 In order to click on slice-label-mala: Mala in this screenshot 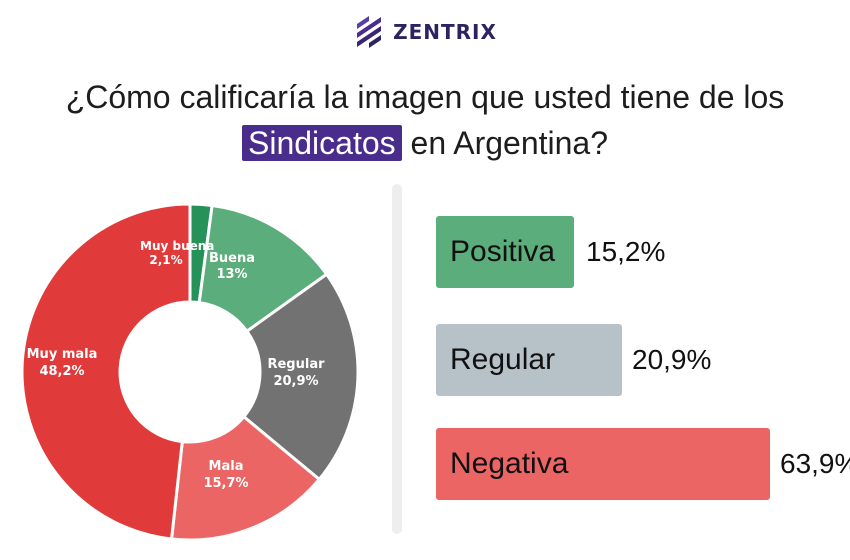, I will do `click(226, 466)`.